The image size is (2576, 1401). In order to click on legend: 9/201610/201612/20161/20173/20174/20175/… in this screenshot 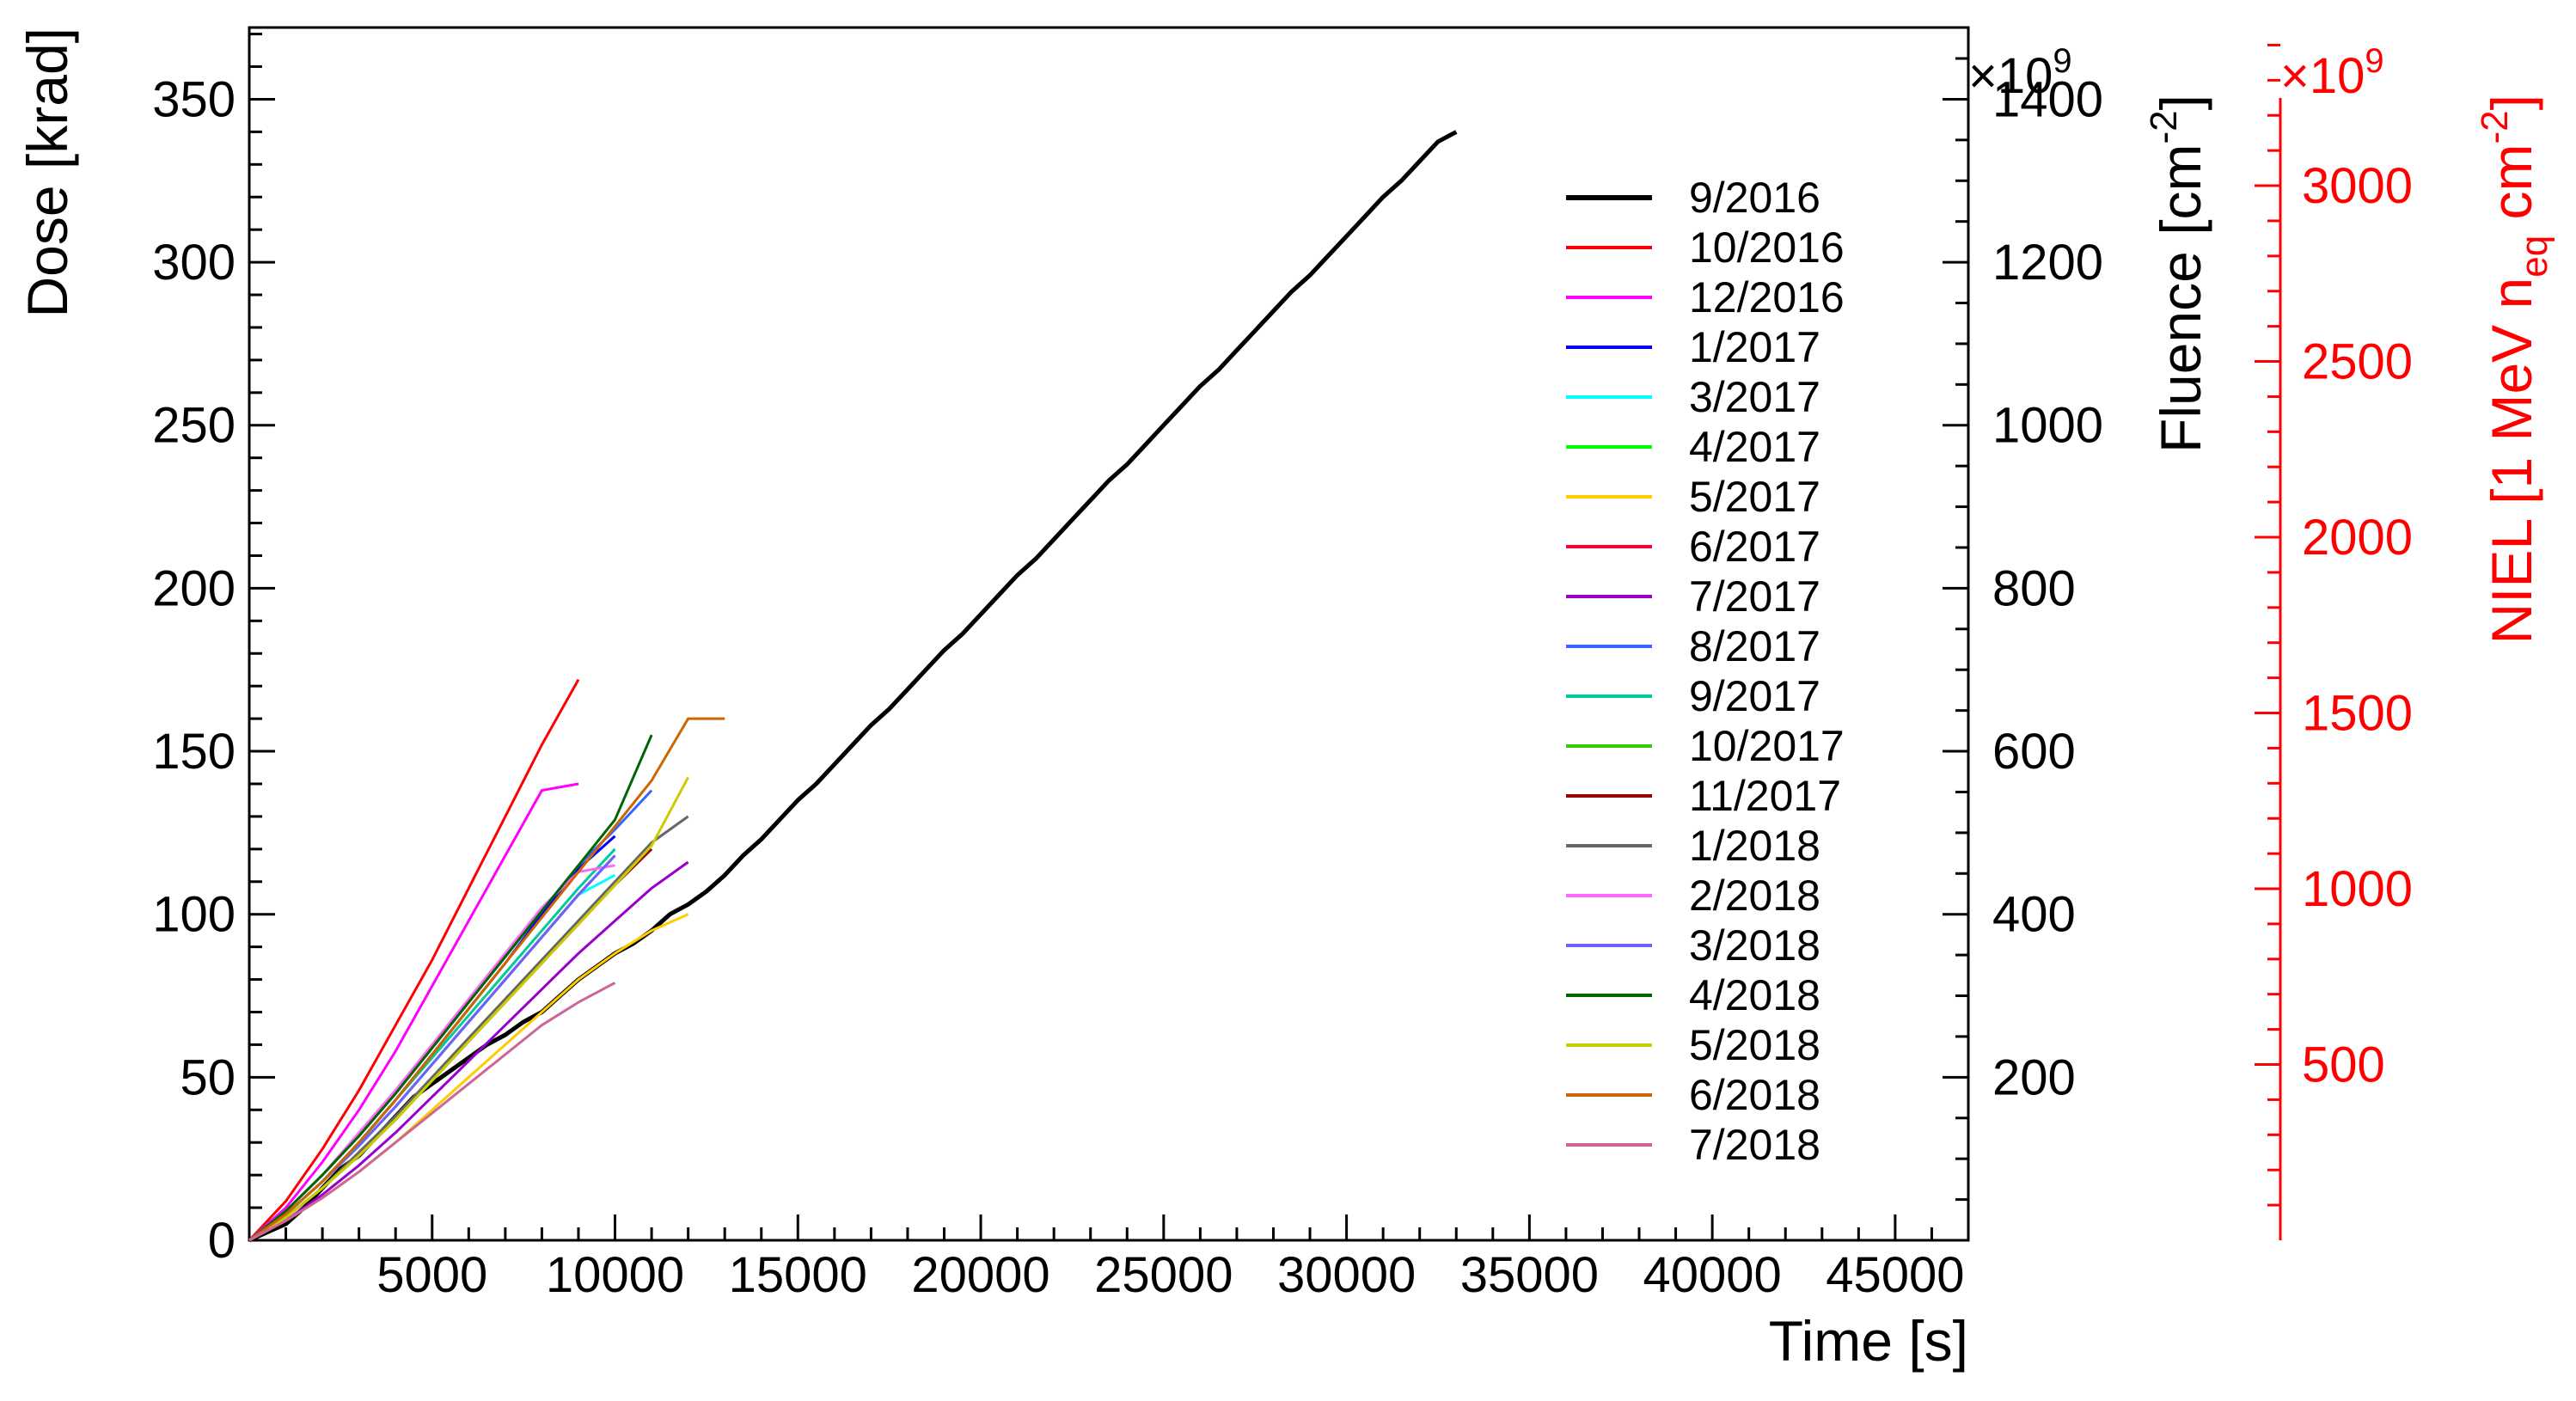, I will do `click(1705, 671)`.